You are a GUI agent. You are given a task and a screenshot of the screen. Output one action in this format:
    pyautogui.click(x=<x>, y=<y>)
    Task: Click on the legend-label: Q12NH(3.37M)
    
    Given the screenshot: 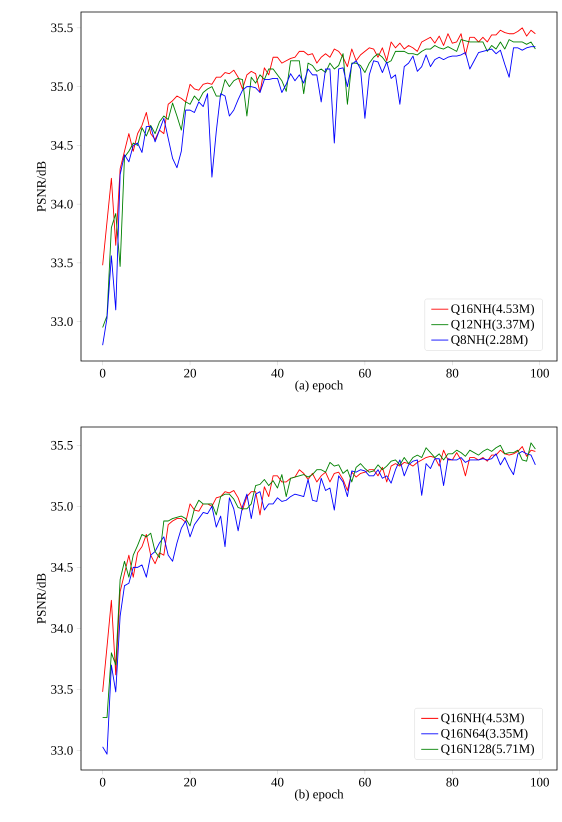 What is the action you would take?
    pyautogui.click(x=492, y=325)
    